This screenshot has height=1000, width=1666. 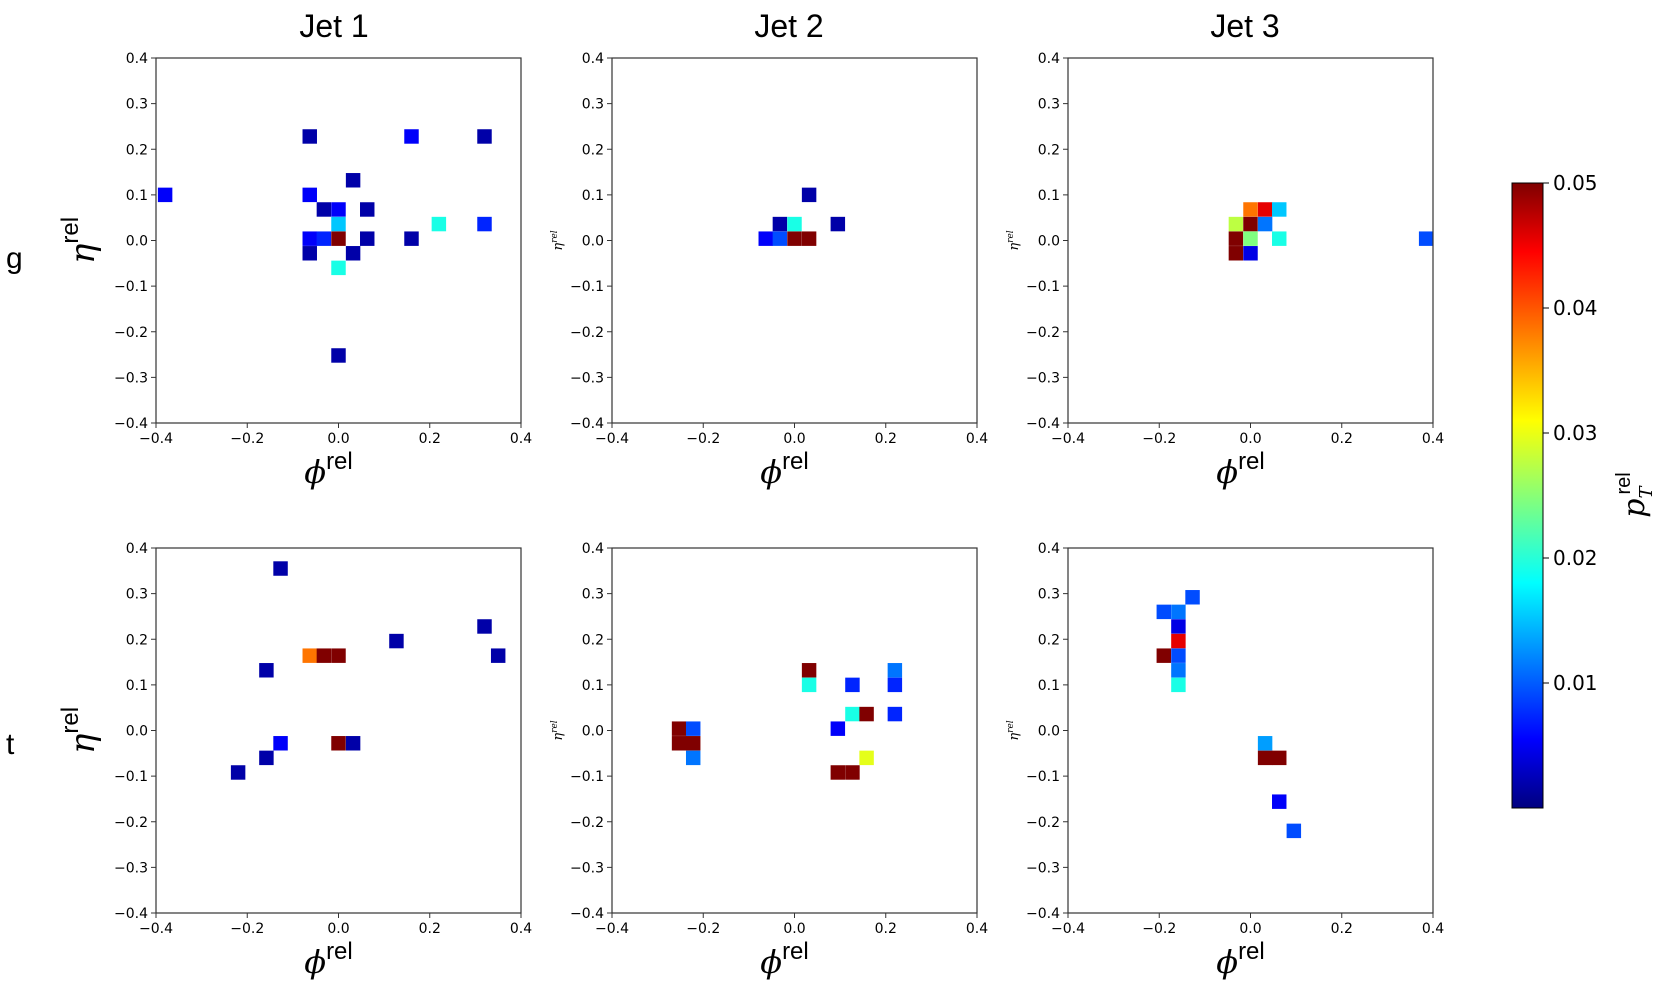 What do you see at coordinates (1575, 558) in the screenshot?
I see `colorbar-tick-label: 0.02` at bounding box center [1575, 558].